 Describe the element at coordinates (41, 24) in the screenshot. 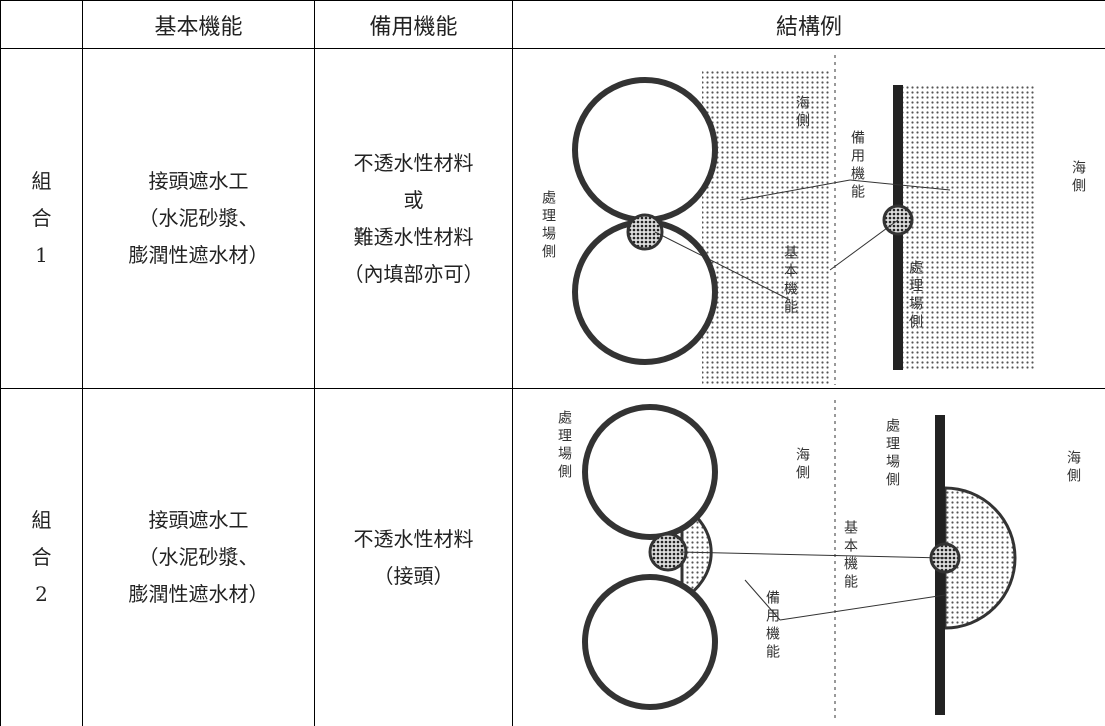

I see `header-cell` at that location.